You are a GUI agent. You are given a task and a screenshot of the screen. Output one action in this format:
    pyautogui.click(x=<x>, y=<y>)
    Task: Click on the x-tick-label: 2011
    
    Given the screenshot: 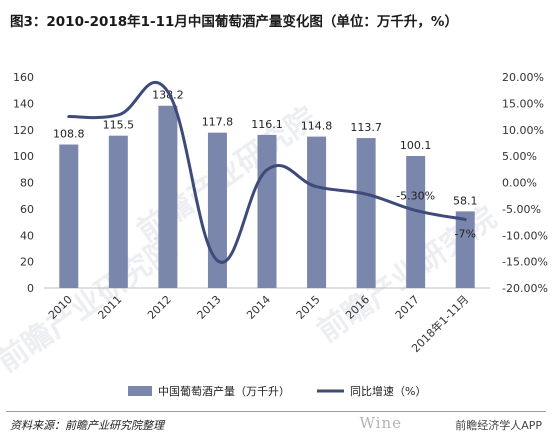 What is the action you would take?
    pyautogui.click(x=109, y=307)
    